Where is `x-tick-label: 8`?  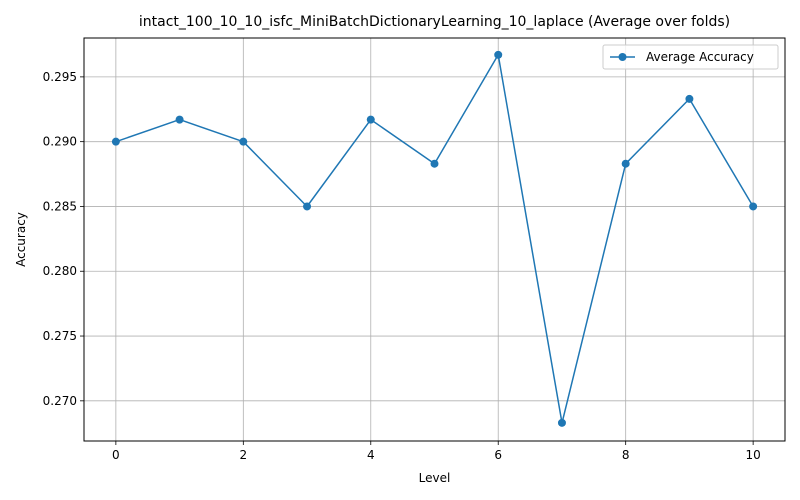 x-tick-label: 8 is located at coordinates (626, 455).